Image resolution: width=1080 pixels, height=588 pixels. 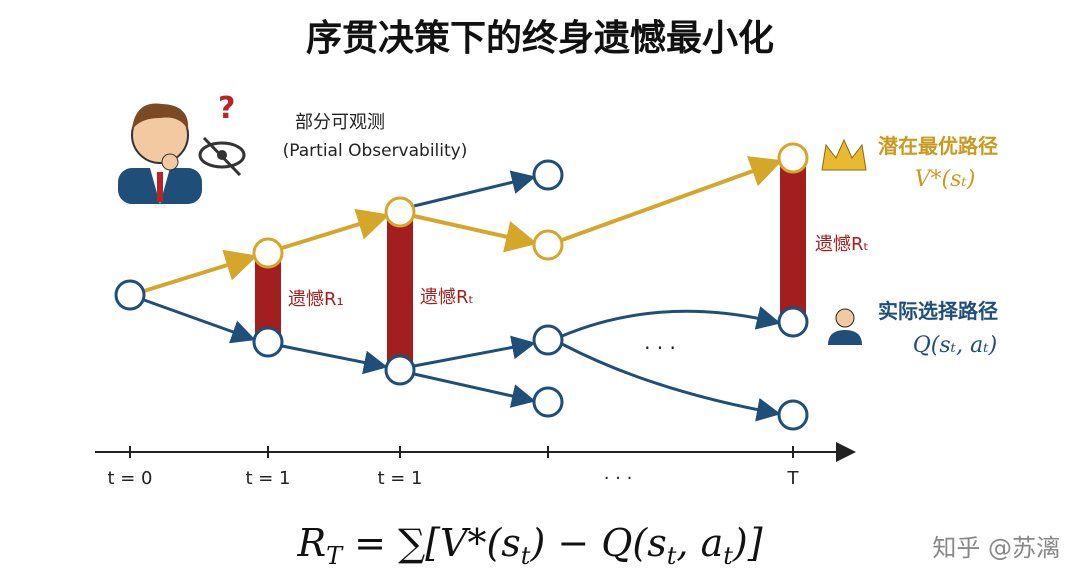 What do you see at coordinates (182, 147) in the screenshot?
I see `thinking-person: ?` at bounding box center [182, 147].